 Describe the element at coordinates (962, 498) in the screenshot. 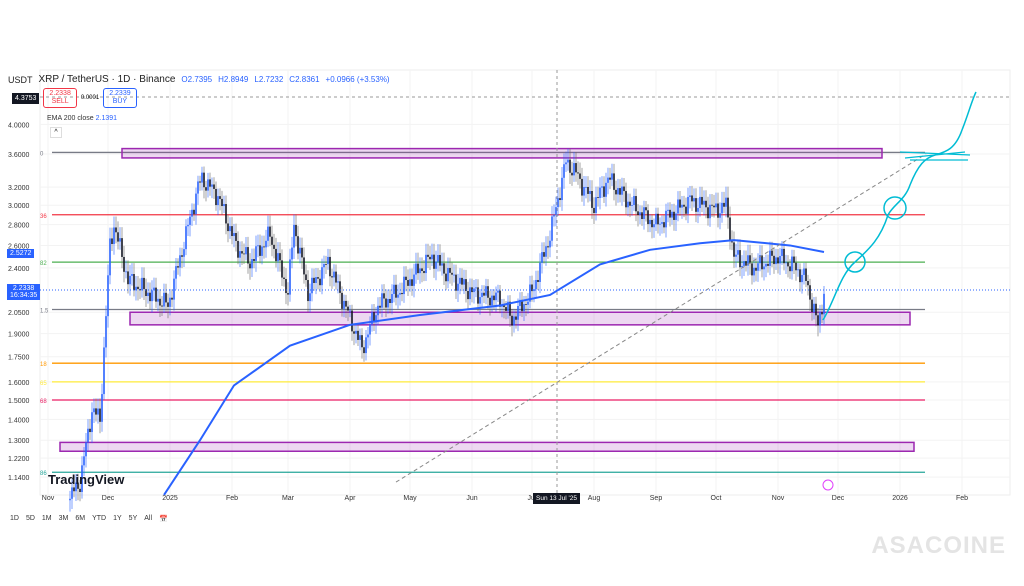

I see `x-tick-label: Feb` at that location.